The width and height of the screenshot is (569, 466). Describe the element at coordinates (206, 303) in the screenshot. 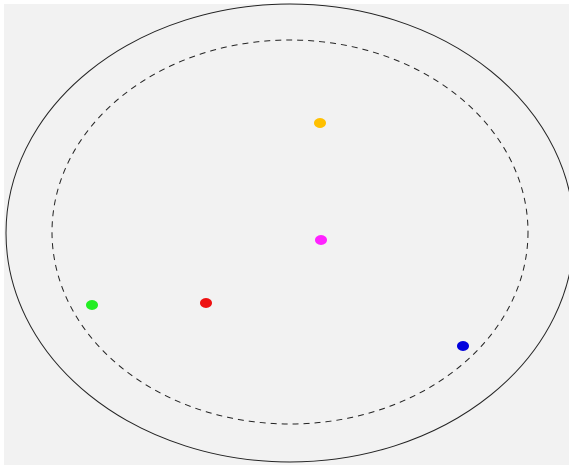

I see `red-dot` at that location.